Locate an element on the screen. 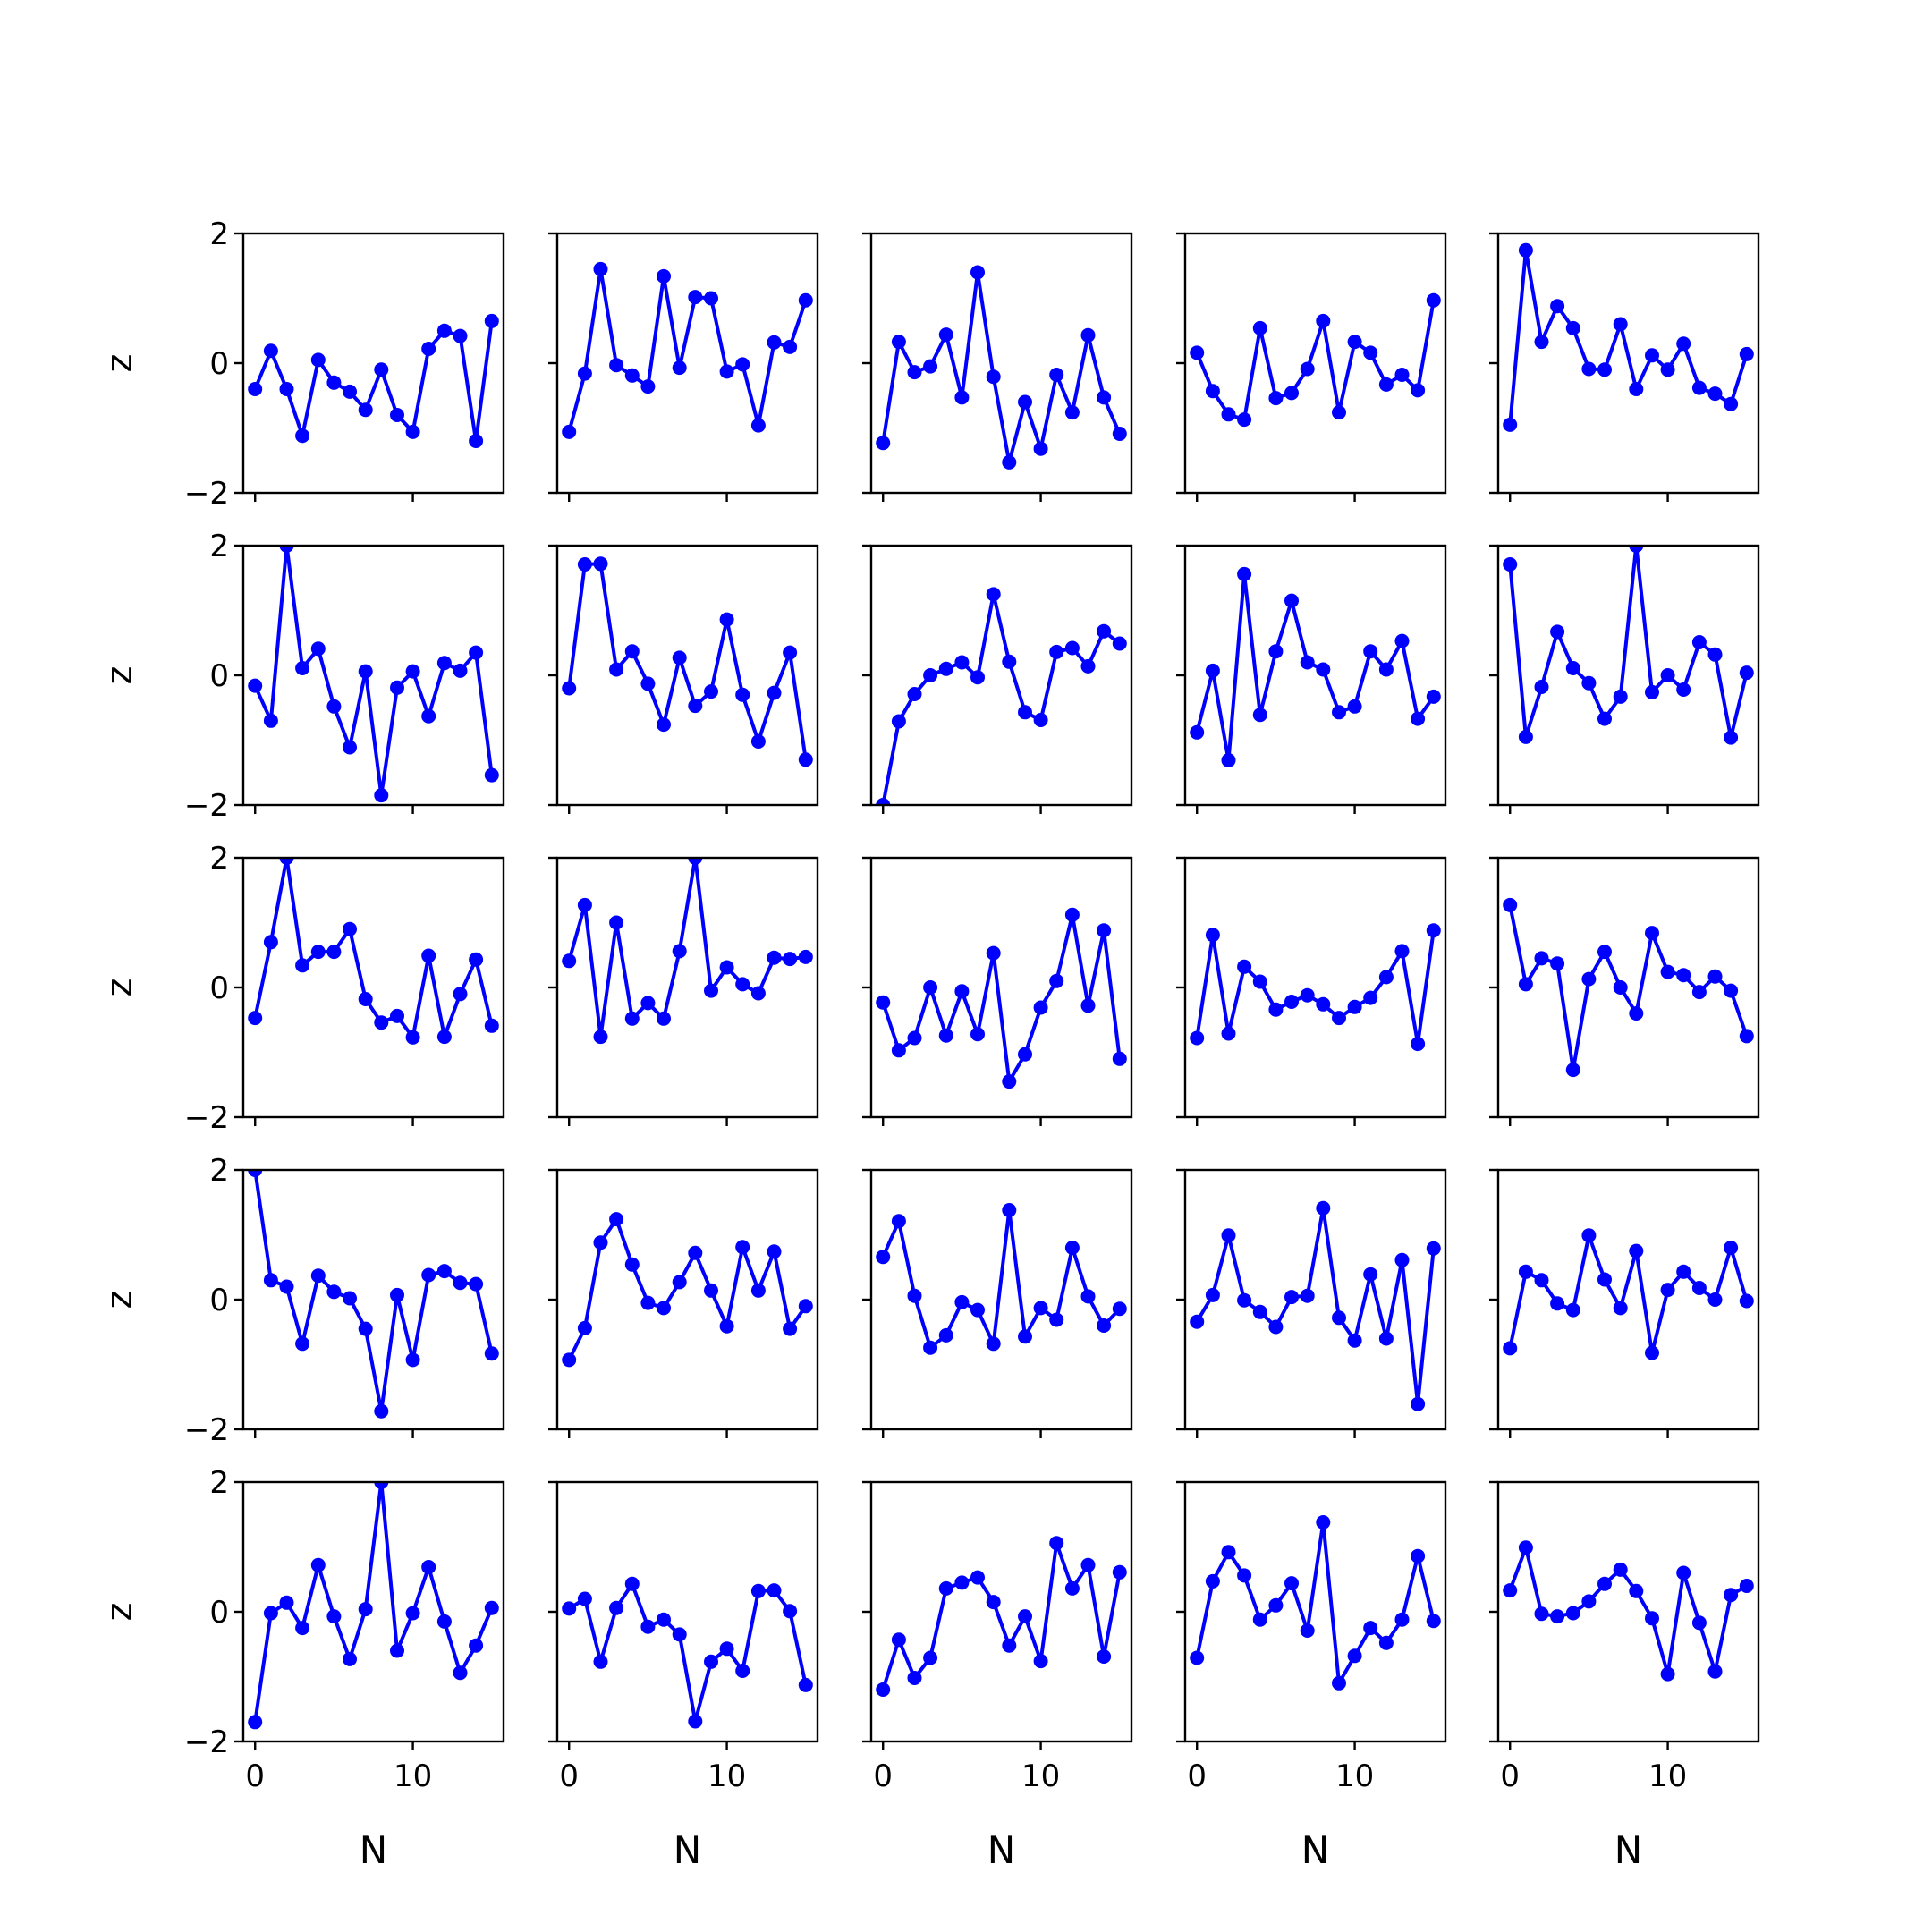  panel-r4-c2 is located at coordinates (683, 1303).